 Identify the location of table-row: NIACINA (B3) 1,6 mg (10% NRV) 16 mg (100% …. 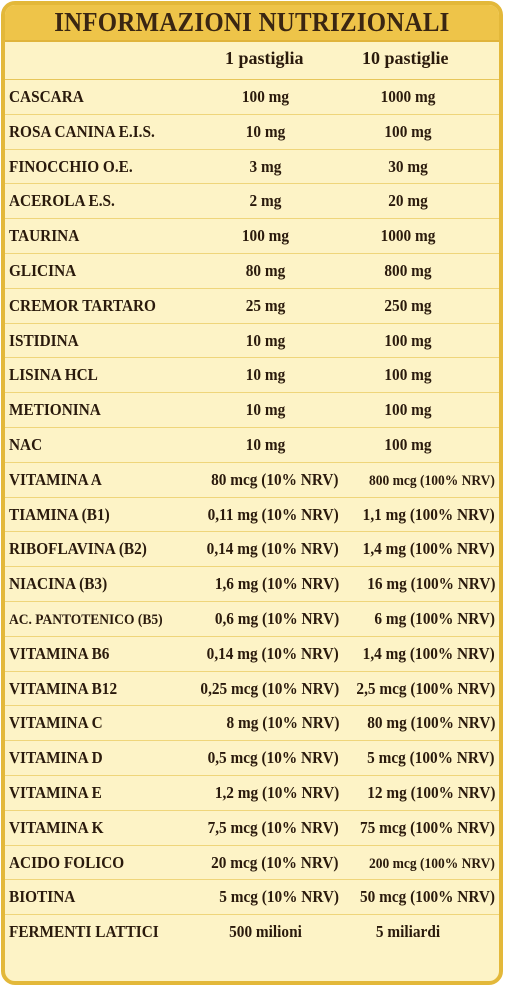
(252, 584).